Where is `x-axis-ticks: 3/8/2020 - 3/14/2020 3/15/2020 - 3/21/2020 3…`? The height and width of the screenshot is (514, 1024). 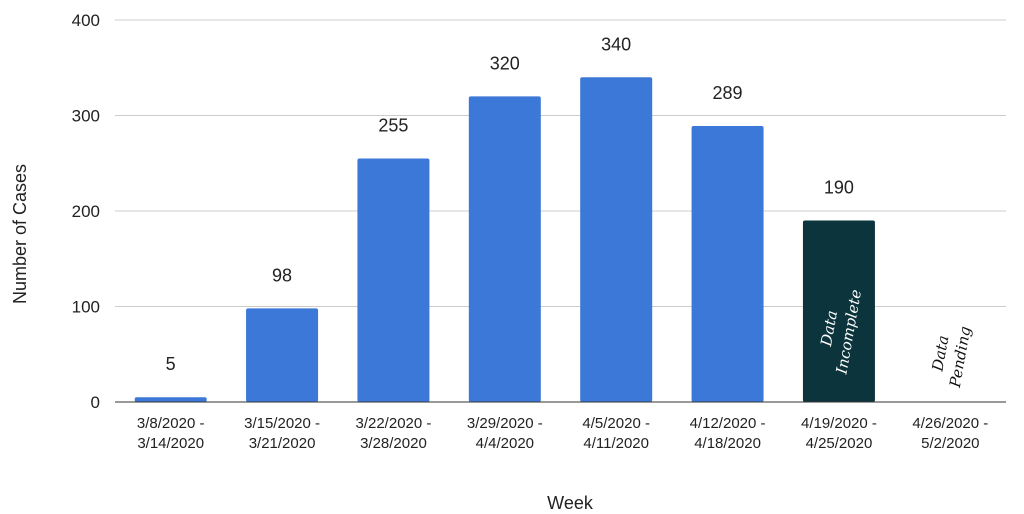
x-axis-ticks: 3/8/2020 - 3/14/2020 3/15/2020 - 3/21/2020 3… is located at coordinates (562, 433).